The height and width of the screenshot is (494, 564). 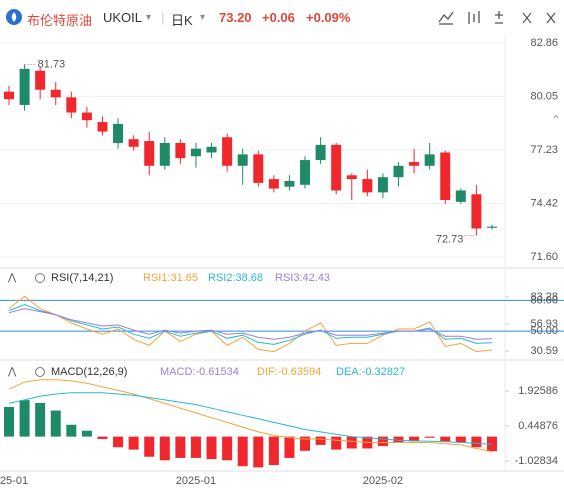 What do you see at coordinates (536, 461) in the screenshot?
I see `y-tick-label: -1.02834` at bounding box center [536, 461].